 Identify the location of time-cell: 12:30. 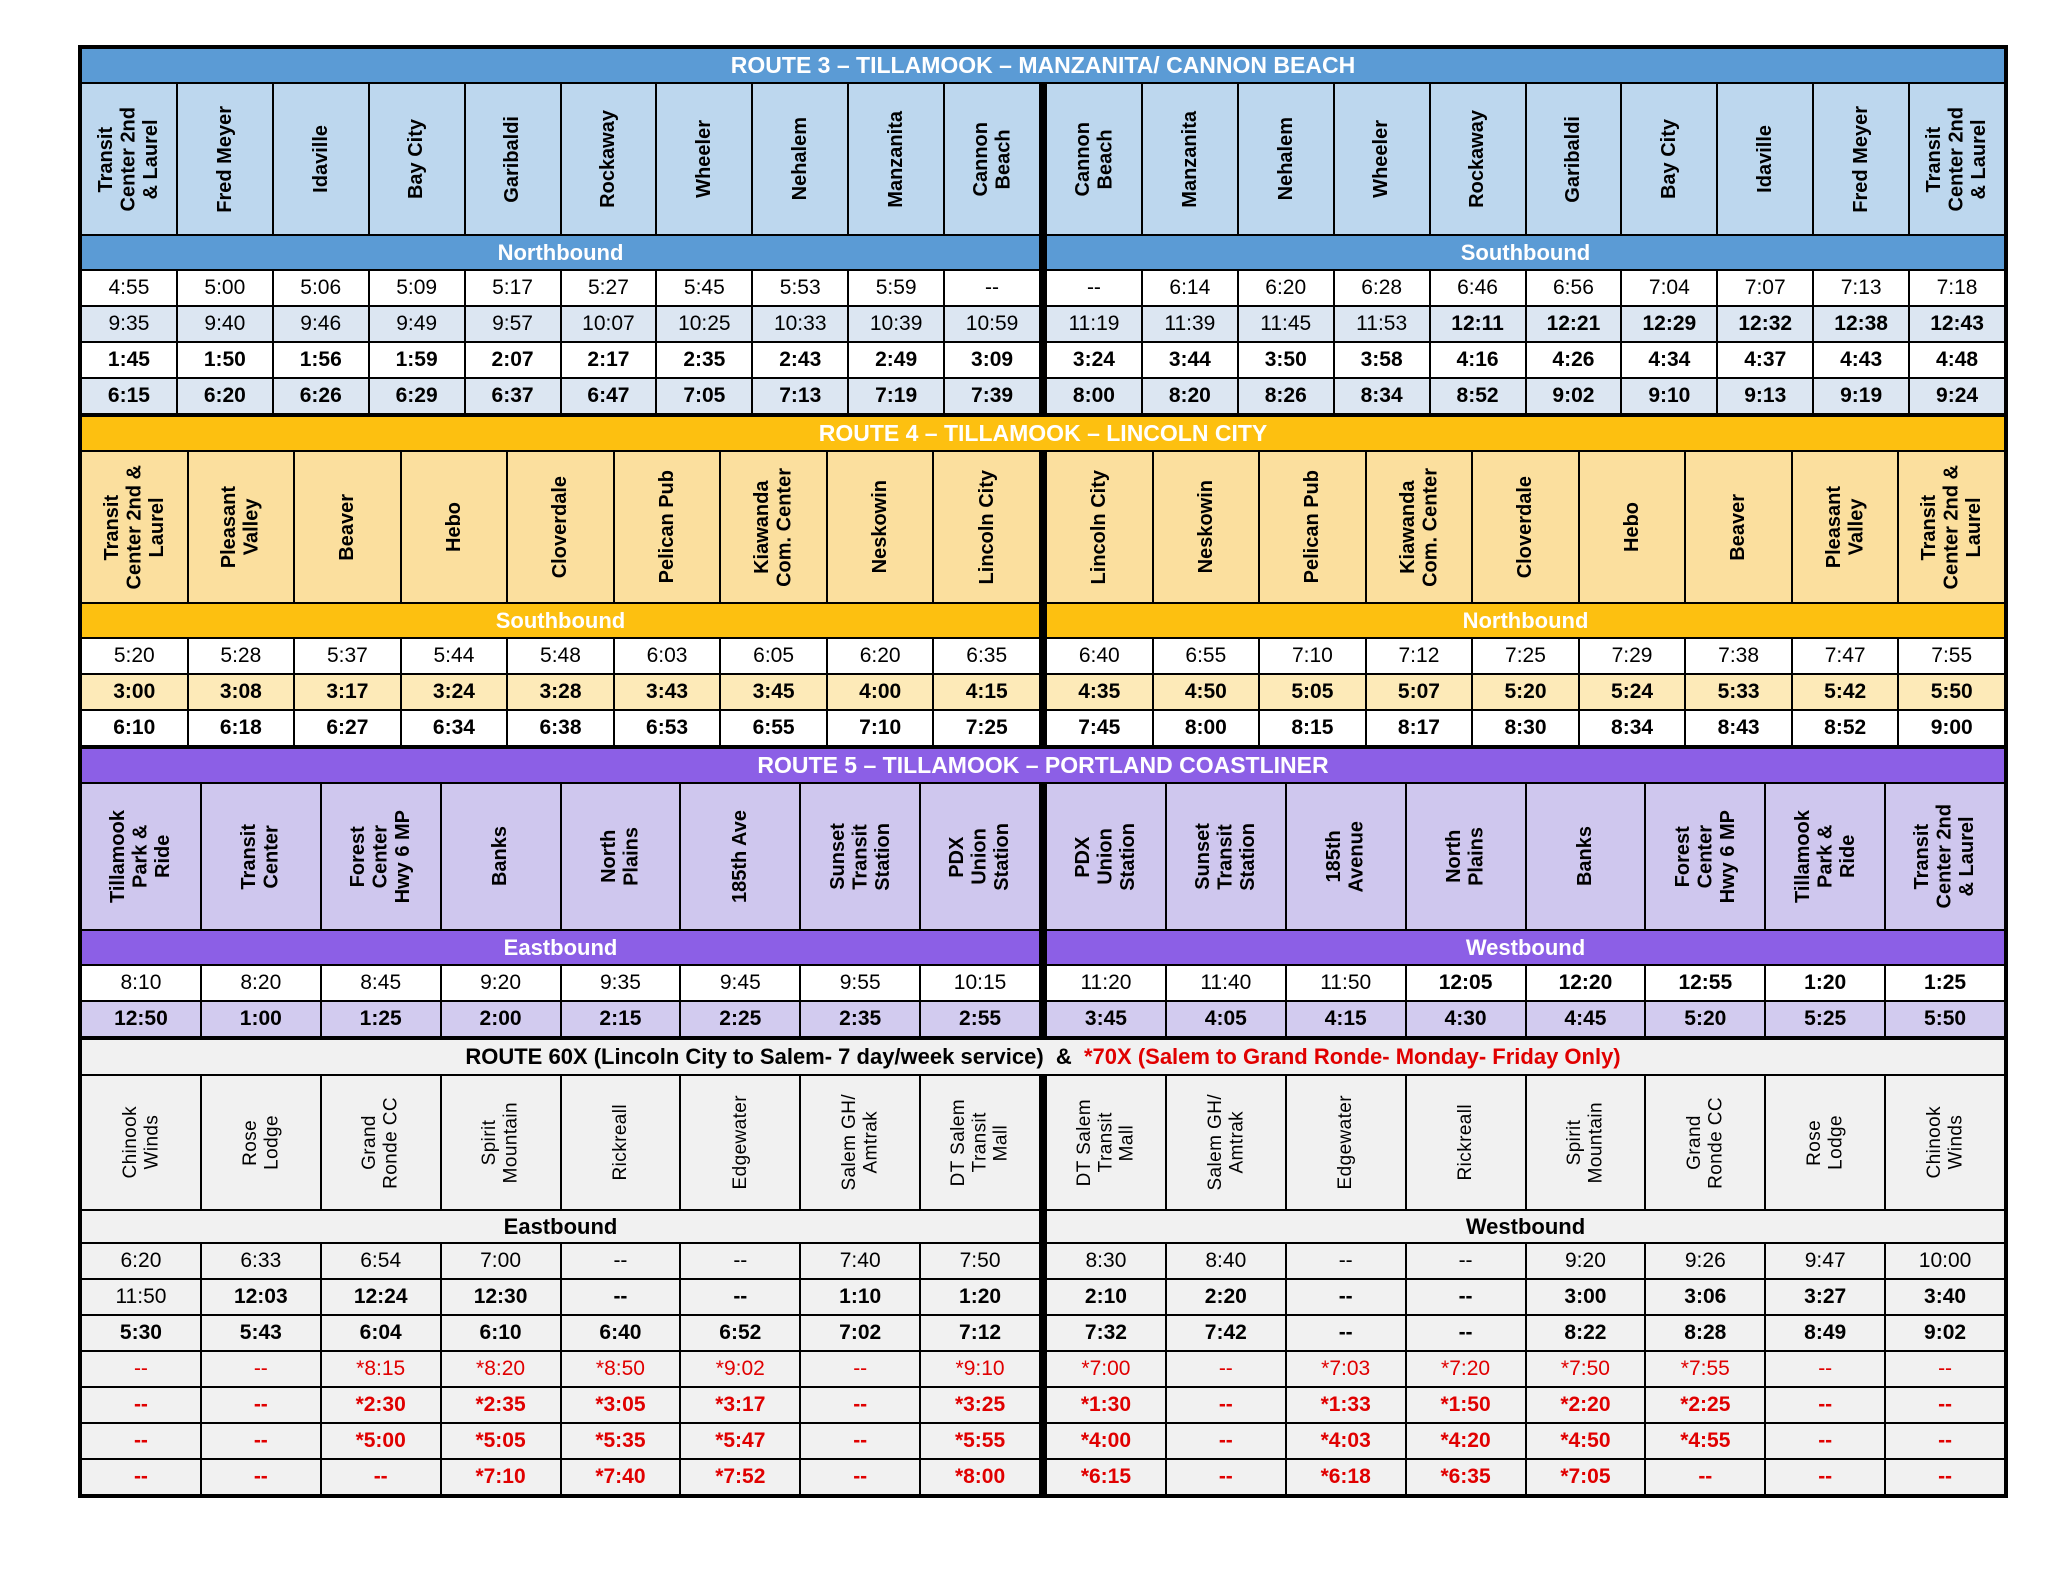
(500, 1297).